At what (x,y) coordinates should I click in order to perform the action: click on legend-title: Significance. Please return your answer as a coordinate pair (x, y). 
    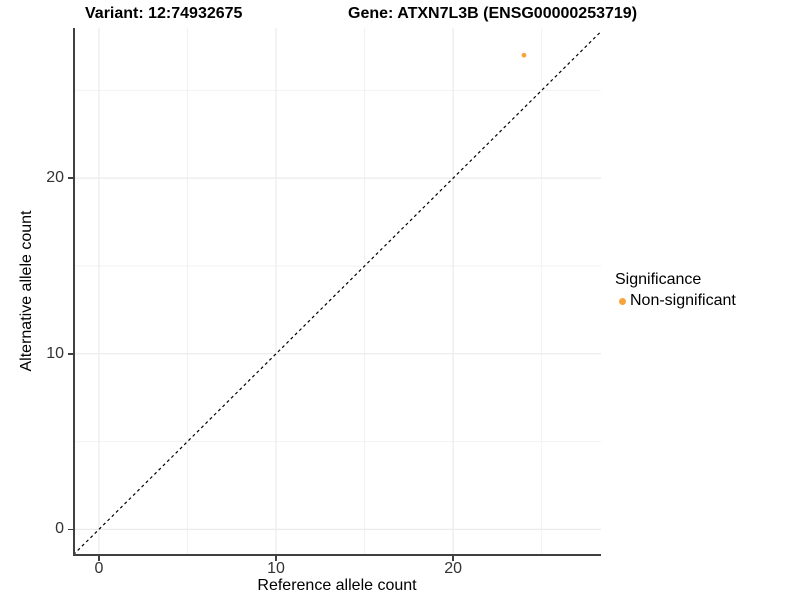
    Looking at the image, I should click on (658, 279).